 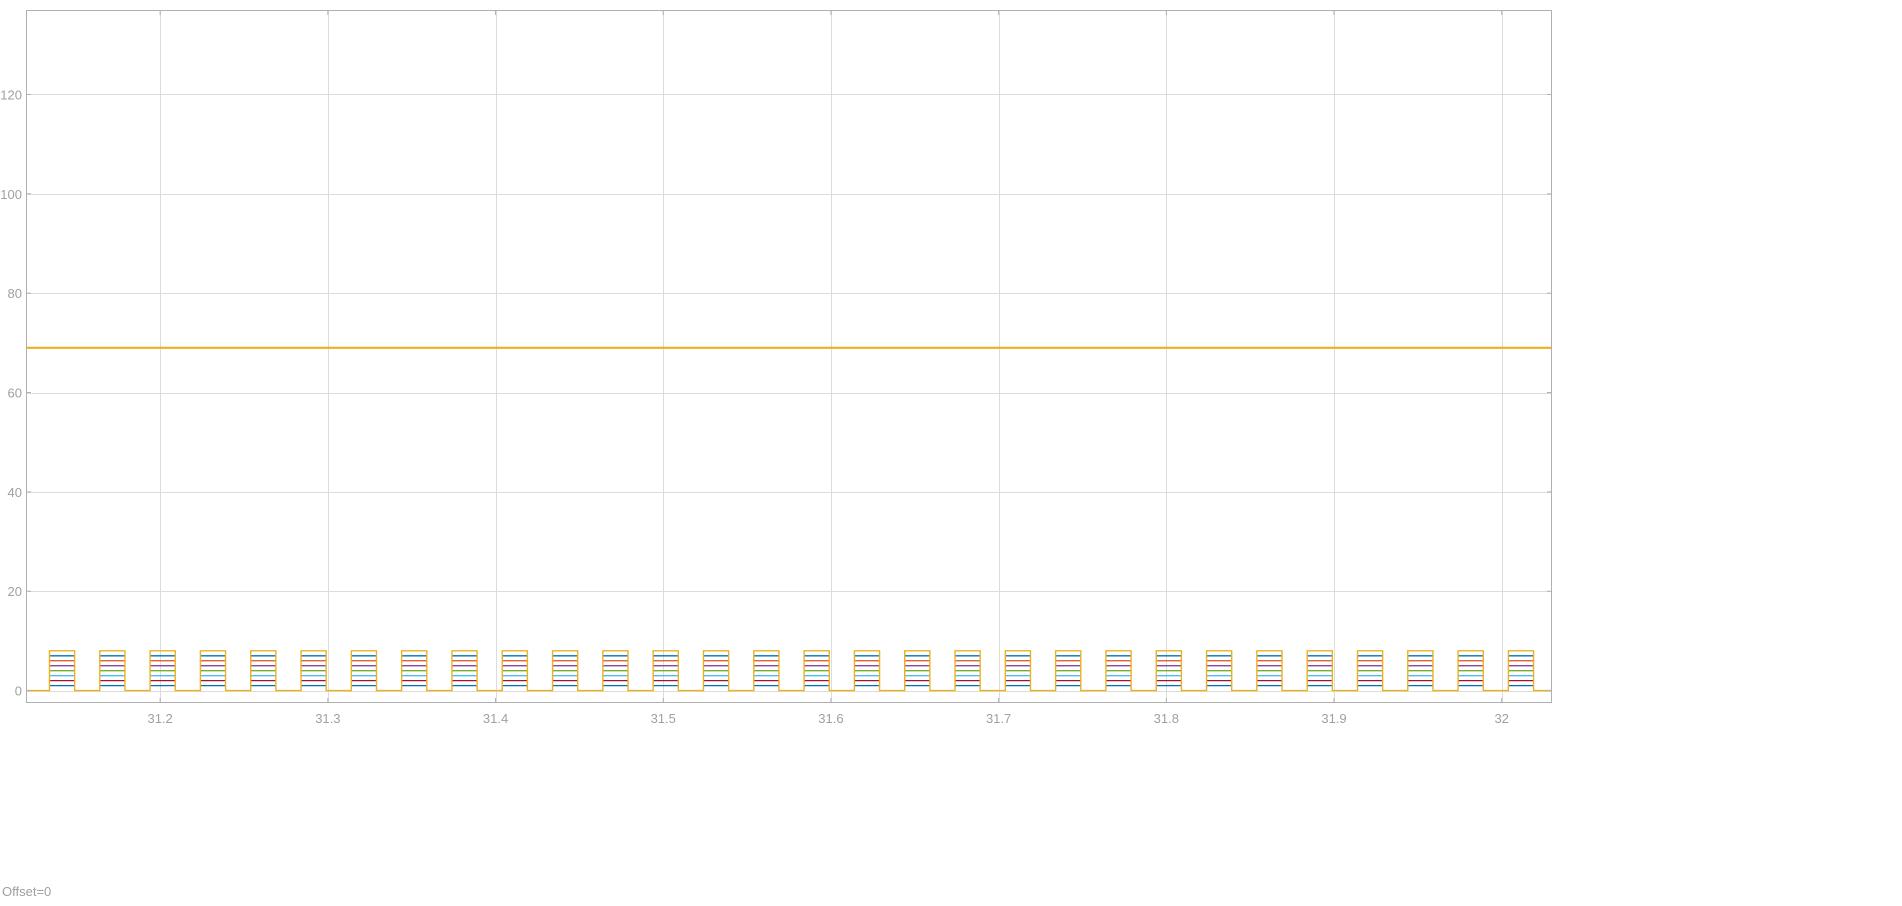 I want to click on y-tick-label: 40, so click(x=15, y=492).